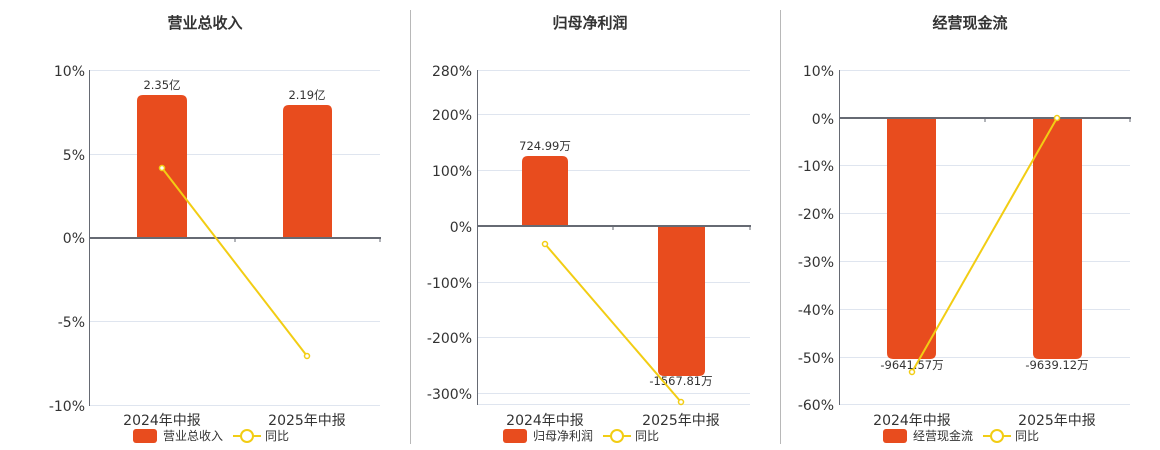  I want to click on svg-text: -5%, so click(71, 323).